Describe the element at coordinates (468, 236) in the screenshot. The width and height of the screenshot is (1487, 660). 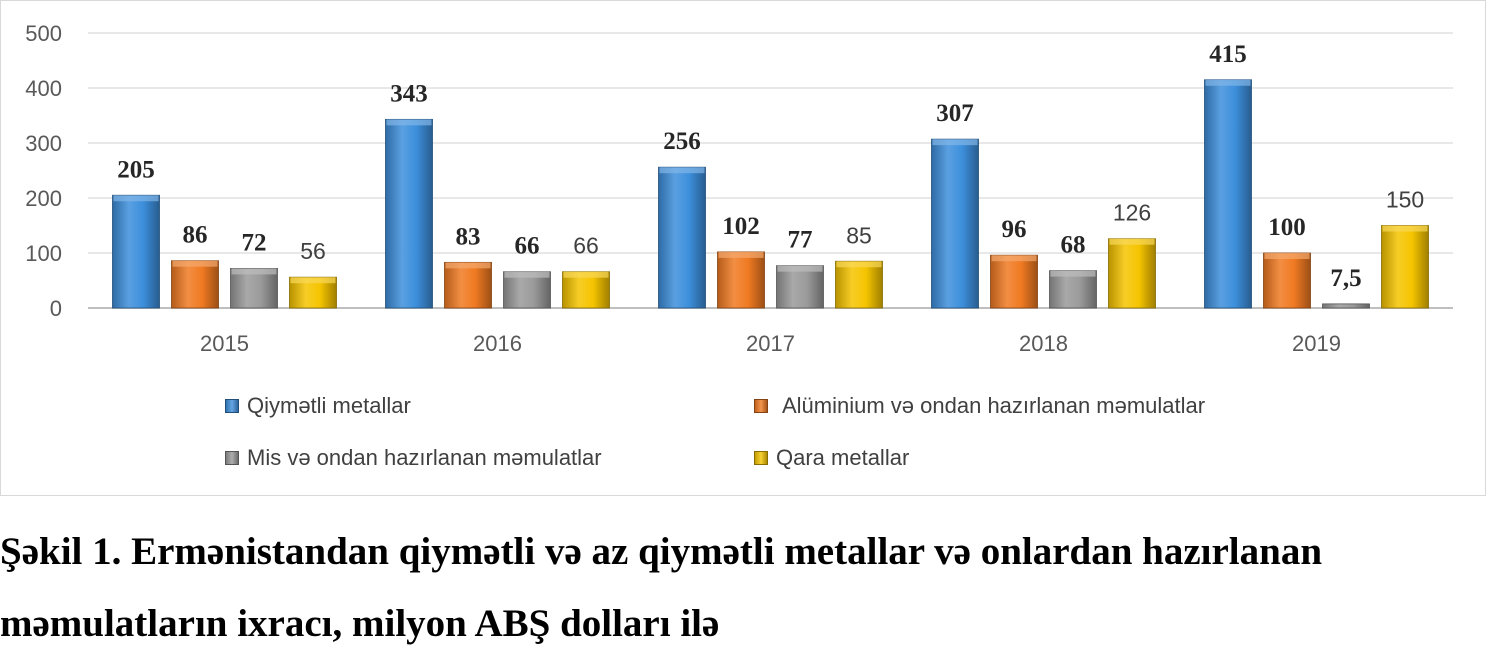
I see `data-label: 83` at that location.